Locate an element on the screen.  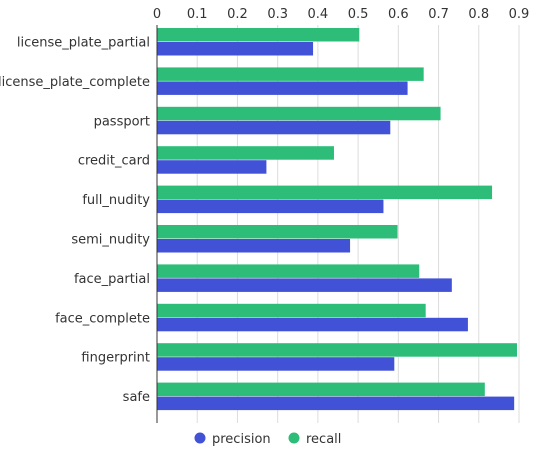
x-tick-label: 0.6 is located at coordinates (398, 14).